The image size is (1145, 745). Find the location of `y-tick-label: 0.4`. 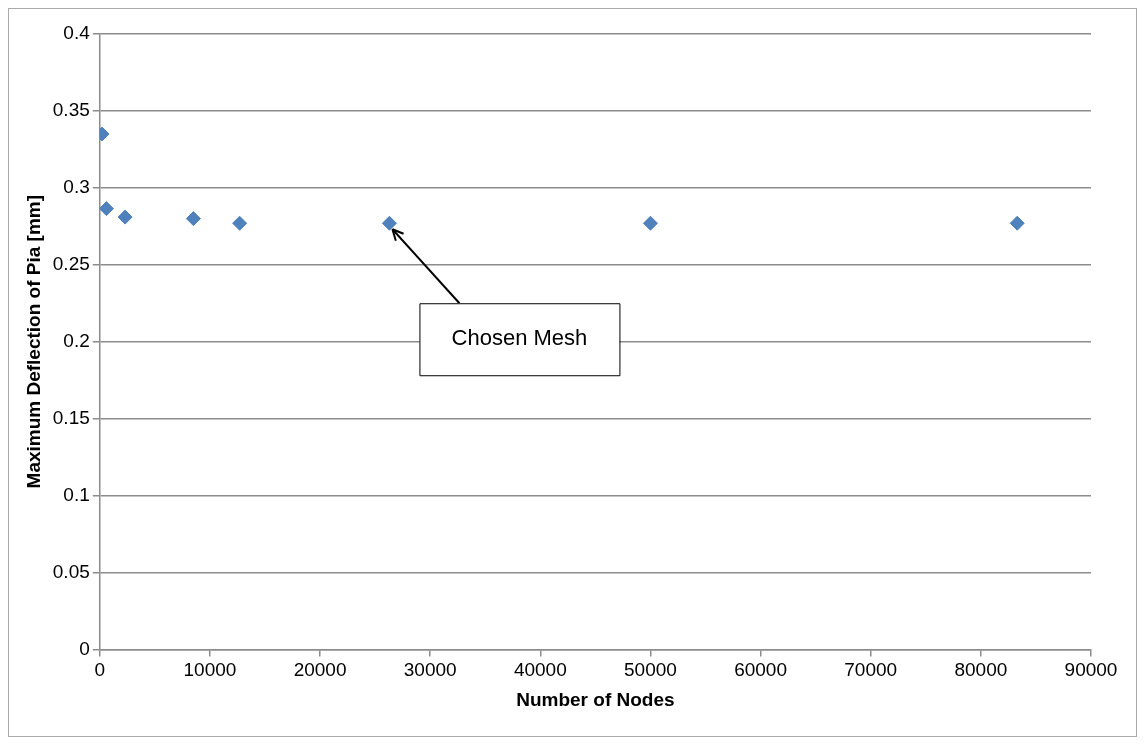

y-tick-label: 0.4 is located at coordinates (77, 33).